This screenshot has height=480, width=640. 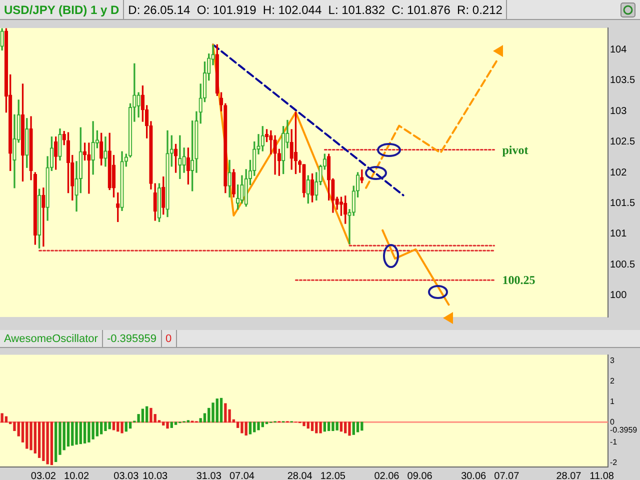 I want to click on x-tick-label: 10.03, so click(x=155, y=475).